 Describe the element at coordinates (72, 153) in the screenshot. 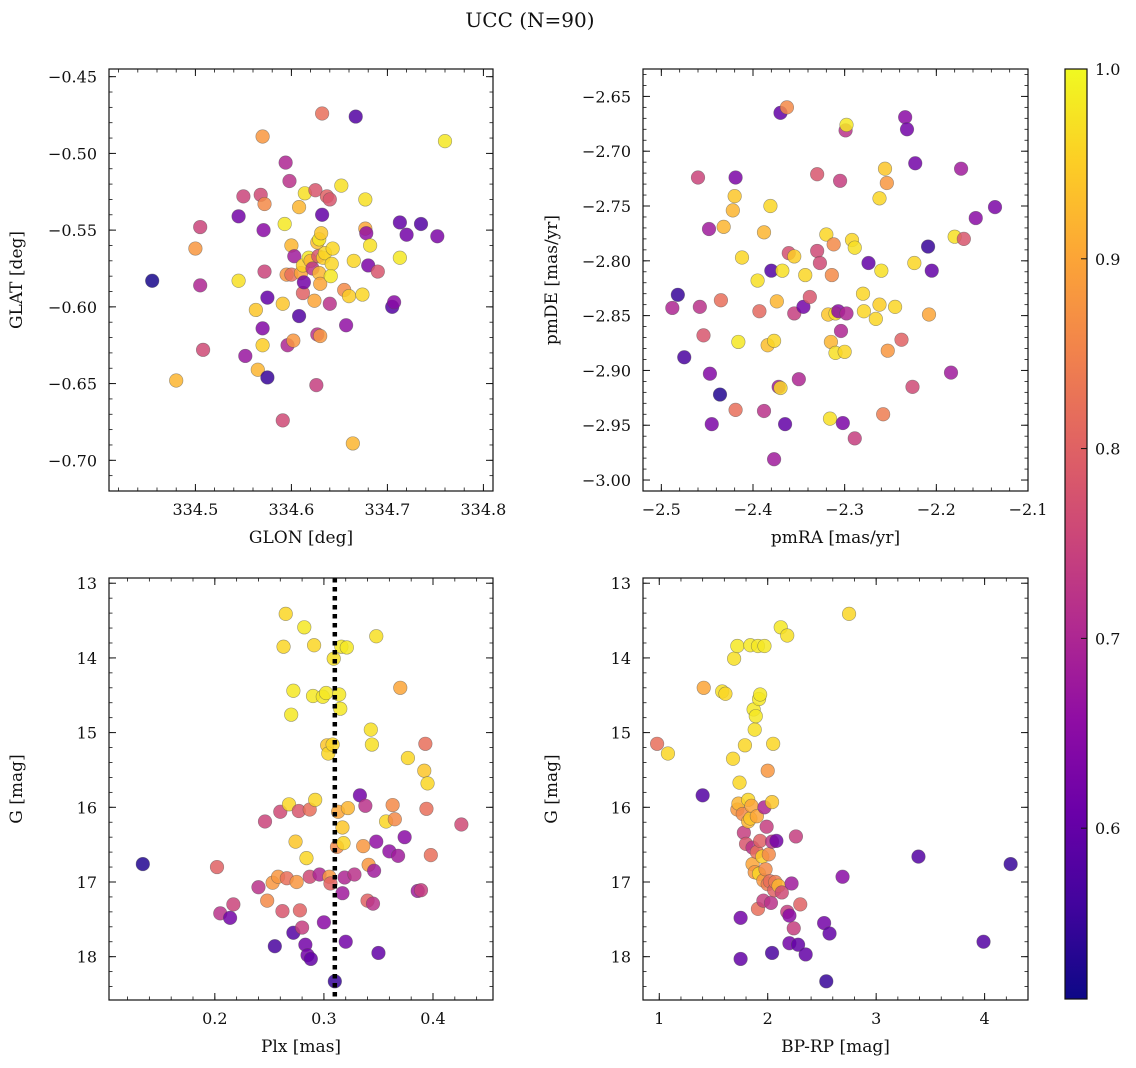

I see `y-tick-label: −0.50` at that location.